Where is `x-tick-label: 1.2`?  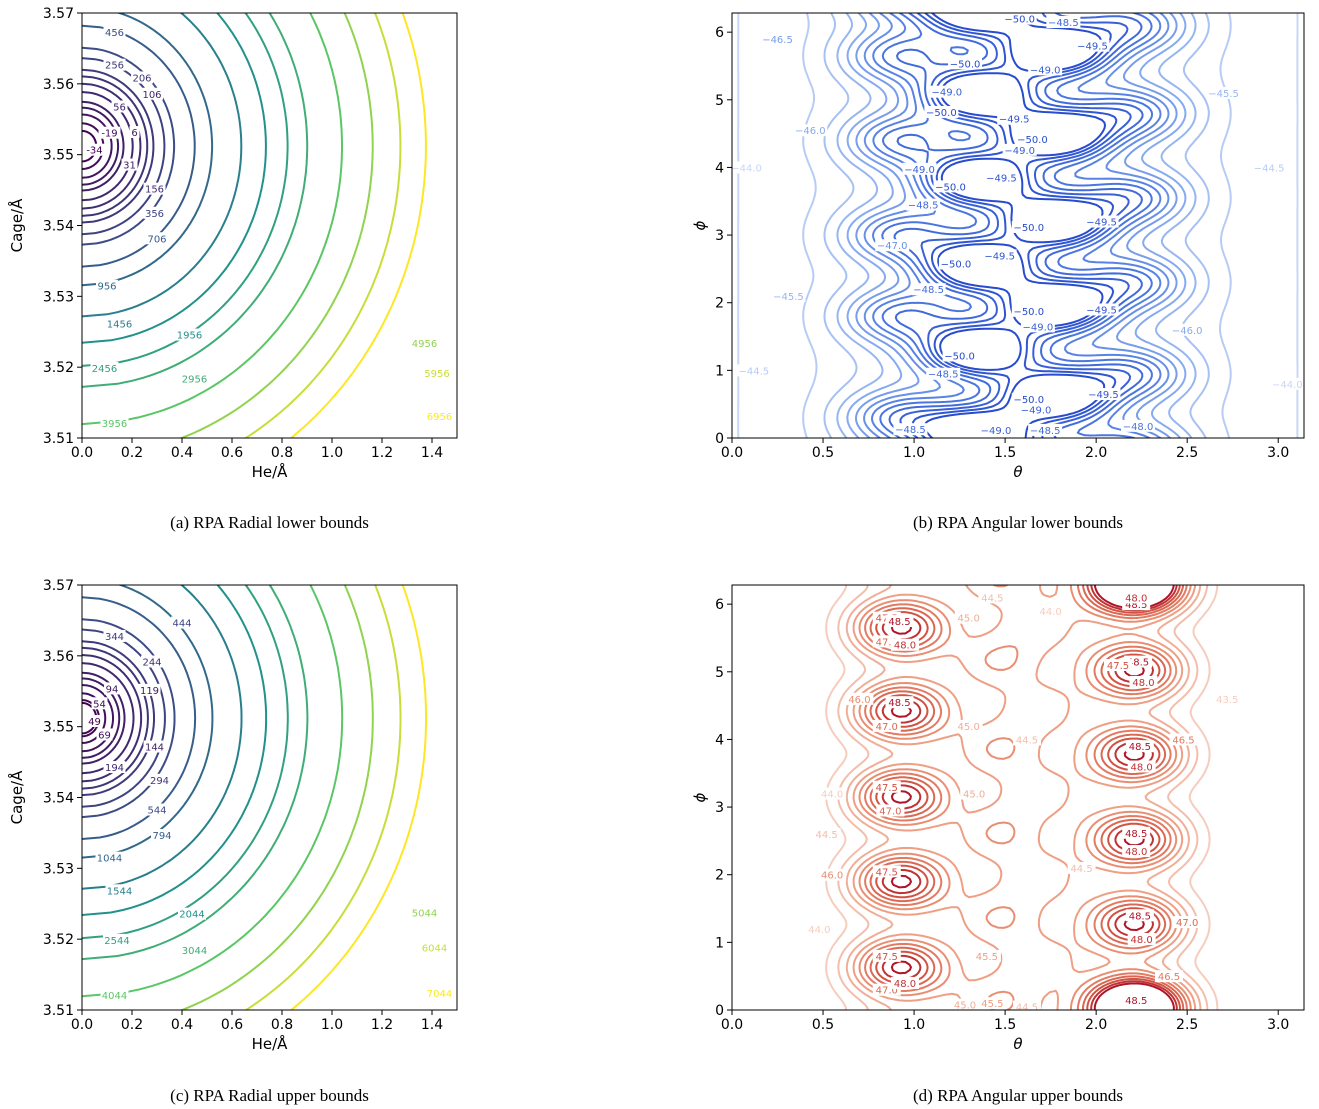 x-tick-label: 1.2 is located at coordinates (382, 453).